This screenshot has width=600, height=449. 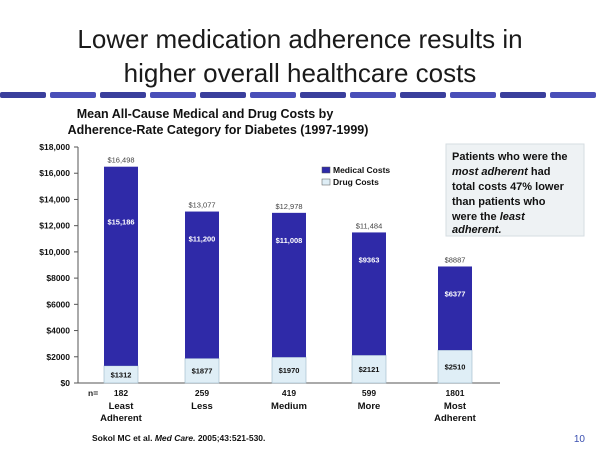 I want to click on category-label: Most, so click(x=455, y=406).